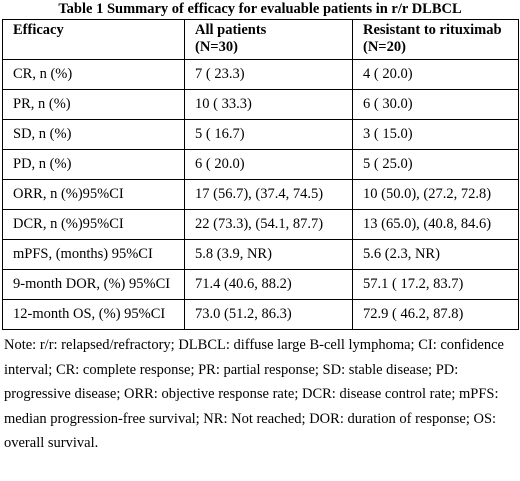 The height and width of the screenshot is (481, 520). Describe the element at coordinates (435, 134) in the screenshot. I see `resistant-cell: 3 ( 15.0)` at that location.